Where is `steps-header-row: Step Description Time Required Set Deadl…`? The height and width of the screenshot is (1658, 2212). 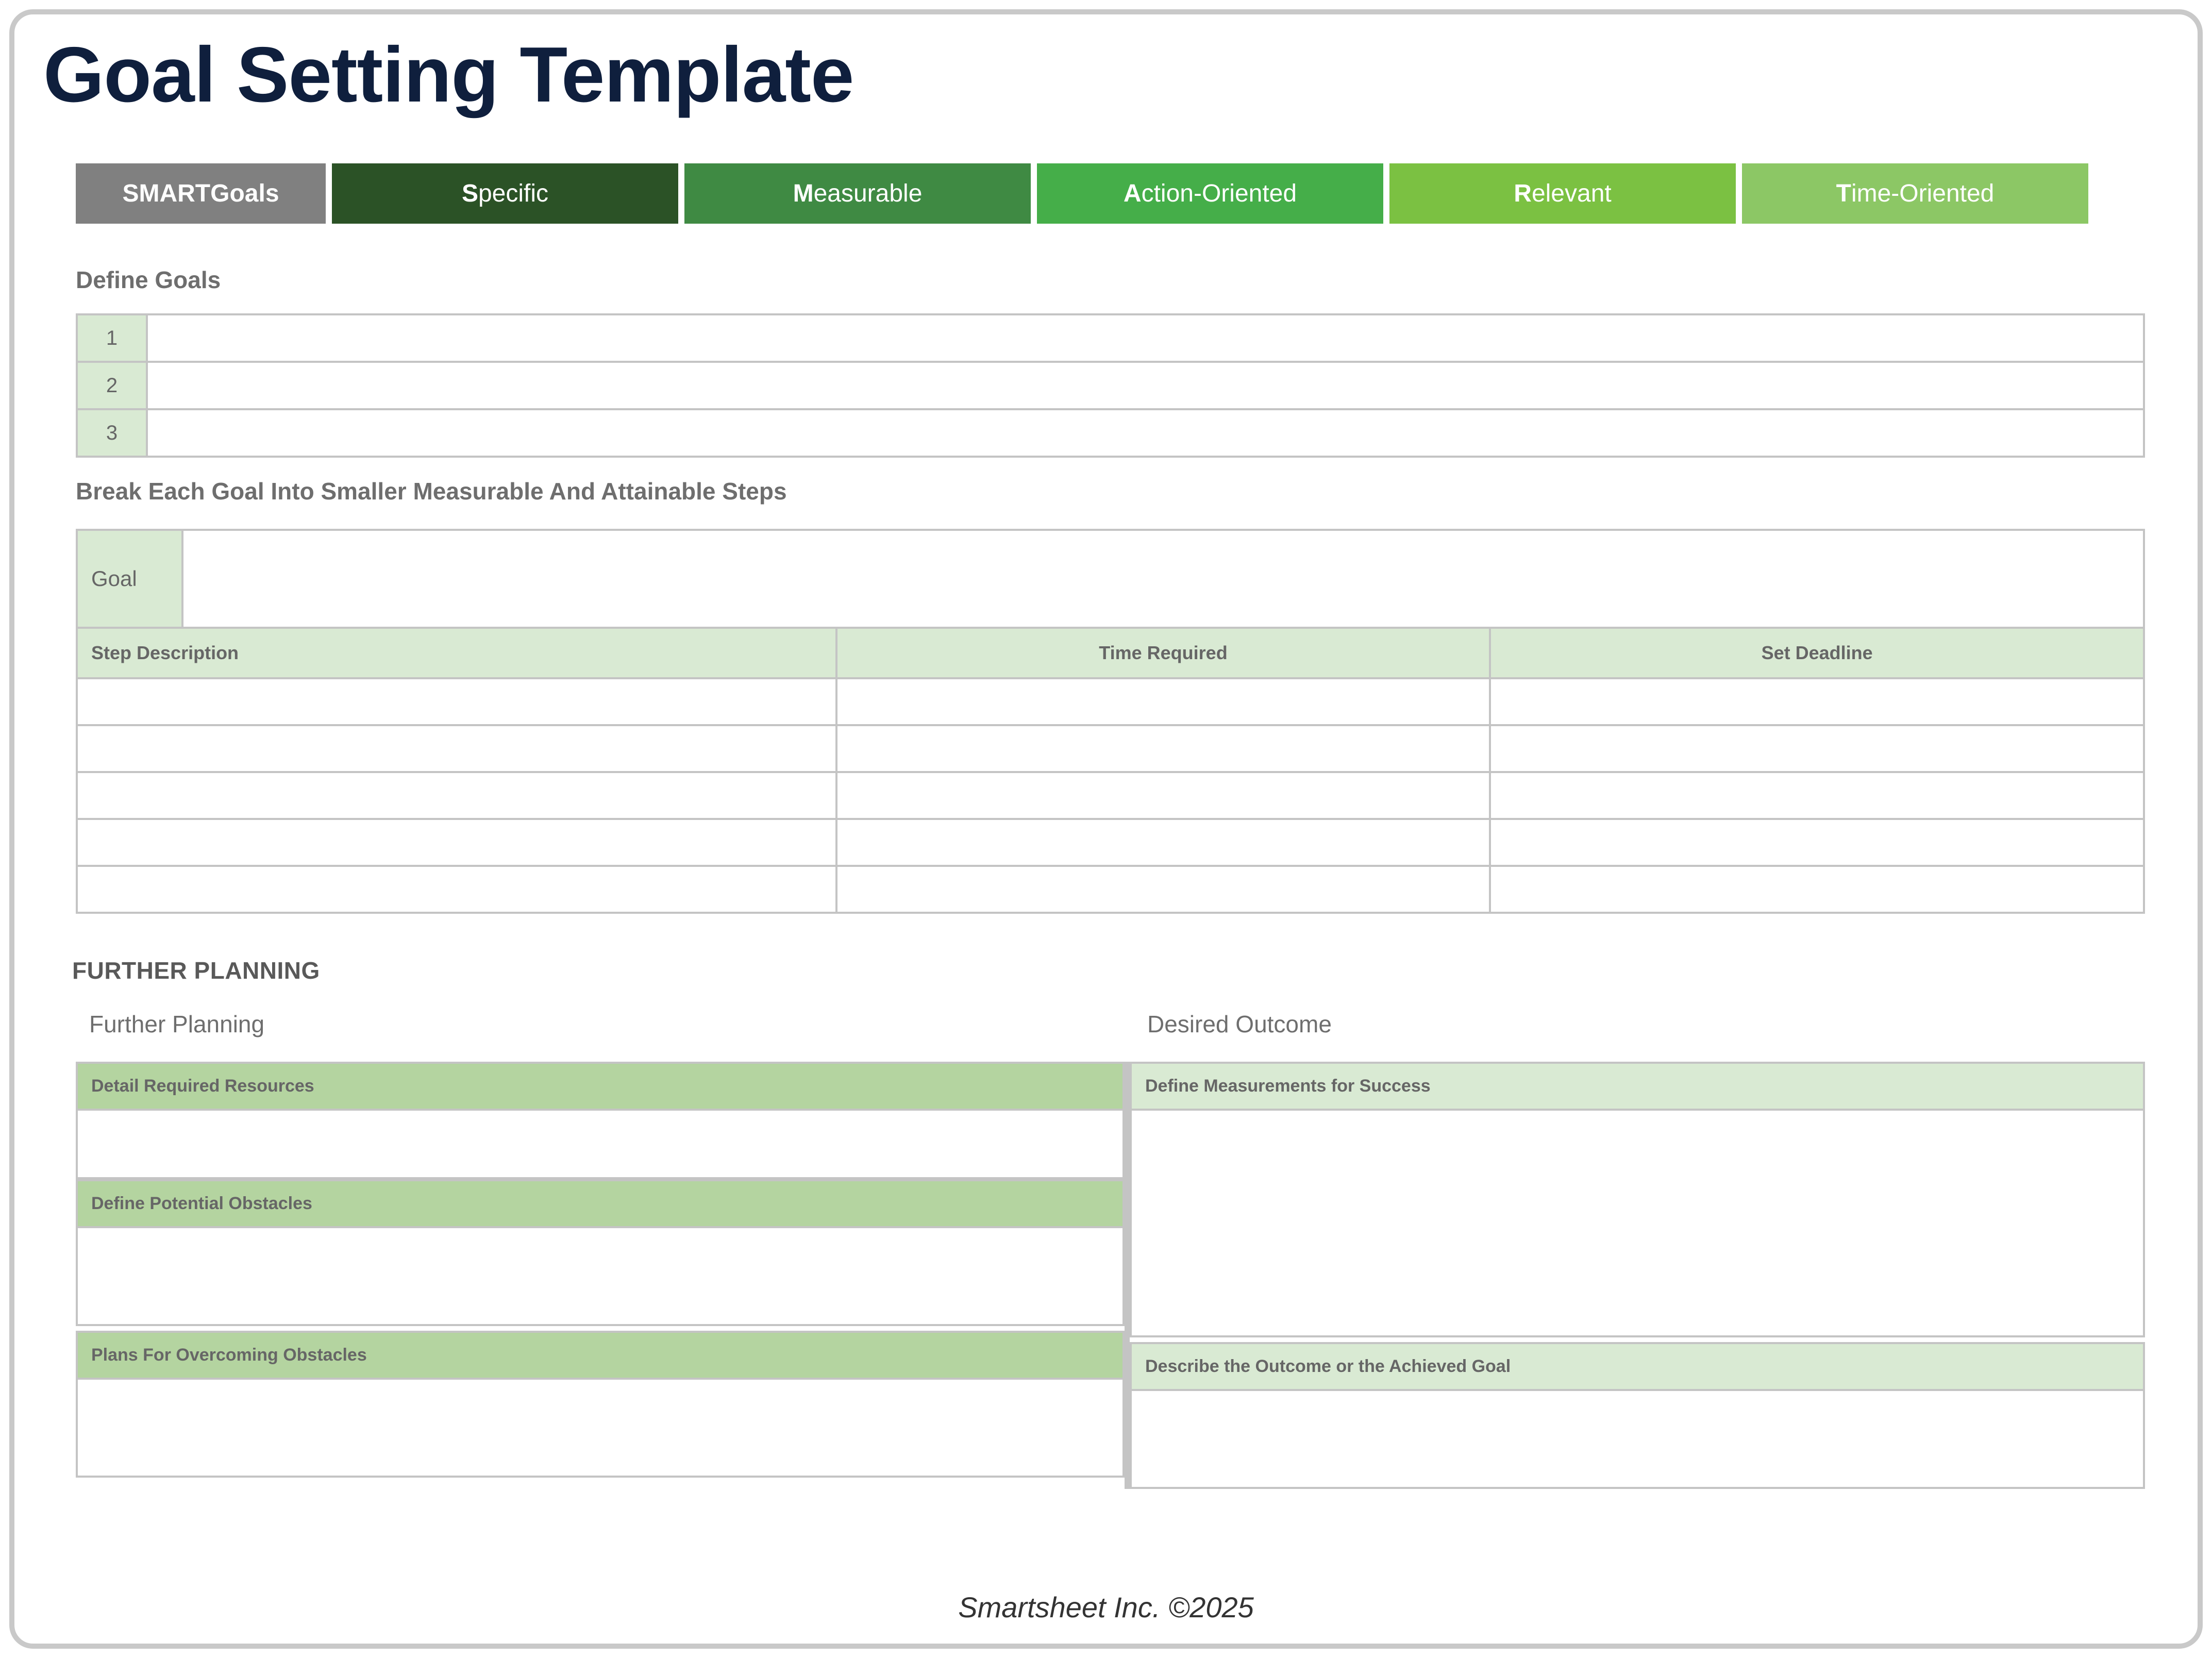
steps-header-row: Step Description Time Required Set Deadl… is located at coordinates (1110, 653).